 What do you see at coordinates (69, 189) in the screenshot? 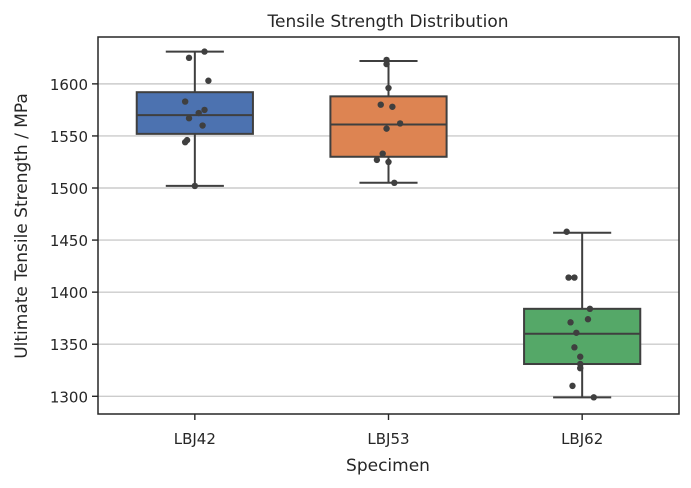
I see `y-tick-label: 1500` at bounding box center [69, 189].